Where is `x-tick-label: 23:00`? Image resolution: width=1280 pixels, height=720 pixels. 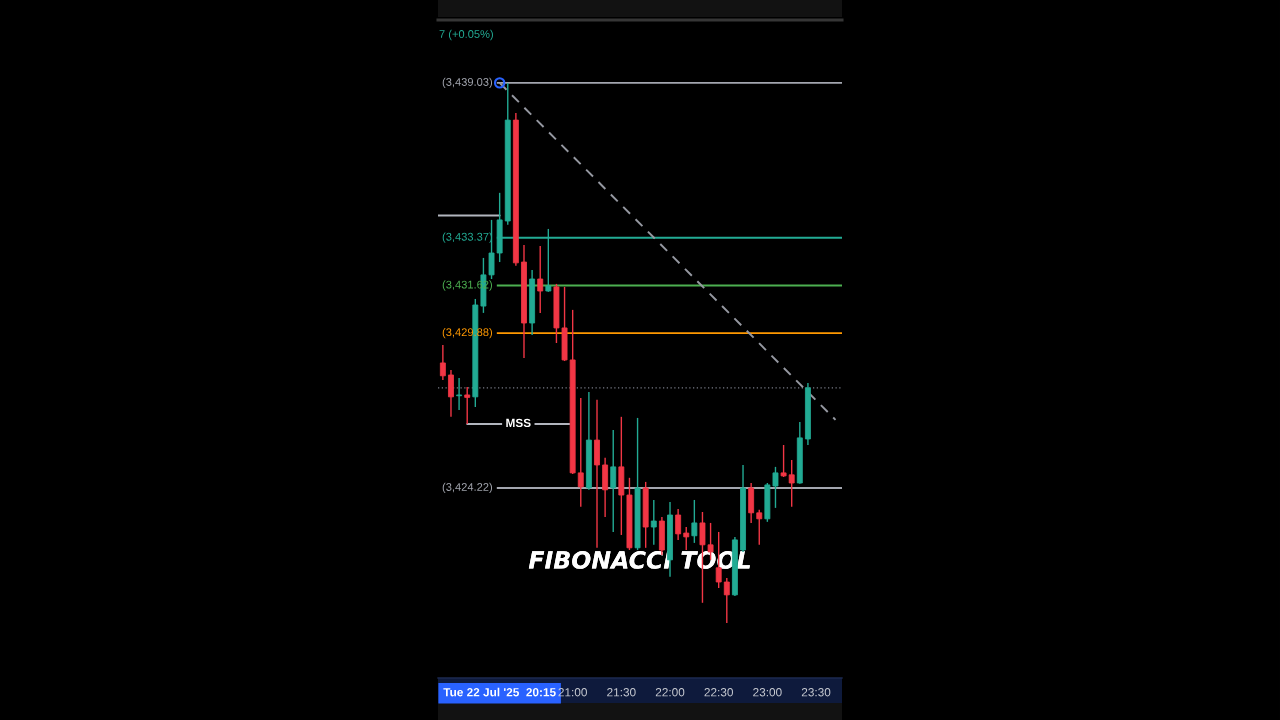 x-tick-label: 23:00 is located at coordinates (767, 692).